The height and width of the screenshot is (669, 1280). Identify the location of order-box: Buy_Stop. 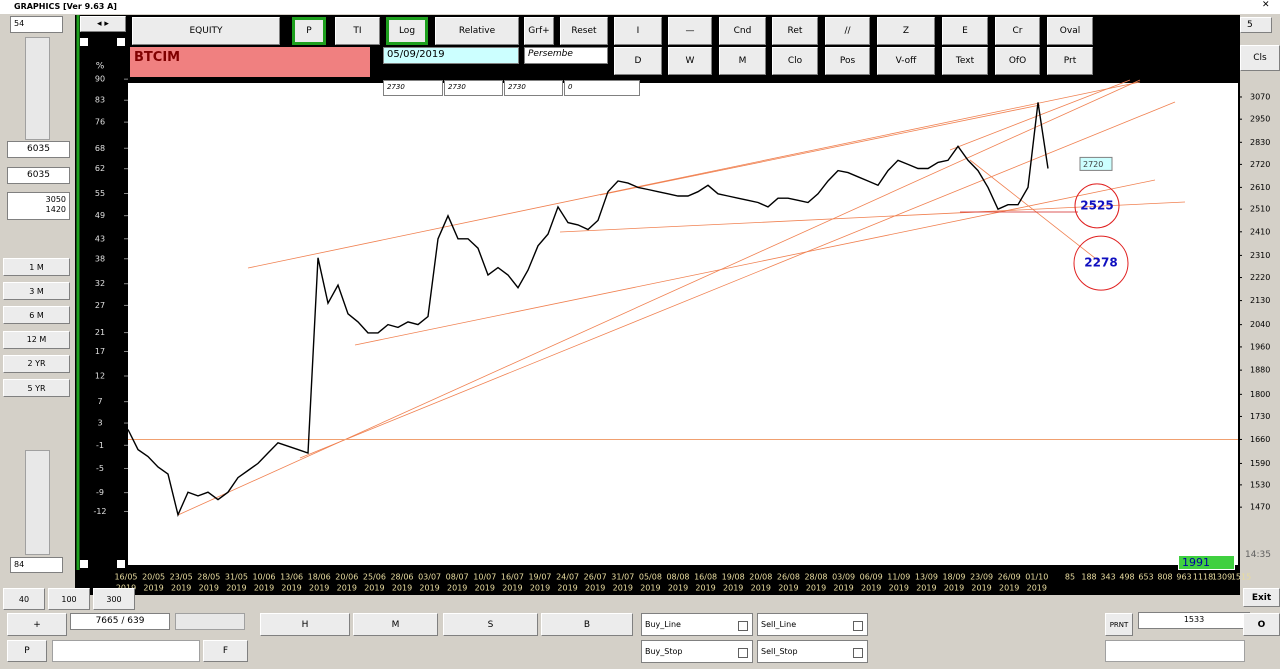
(697, 651).